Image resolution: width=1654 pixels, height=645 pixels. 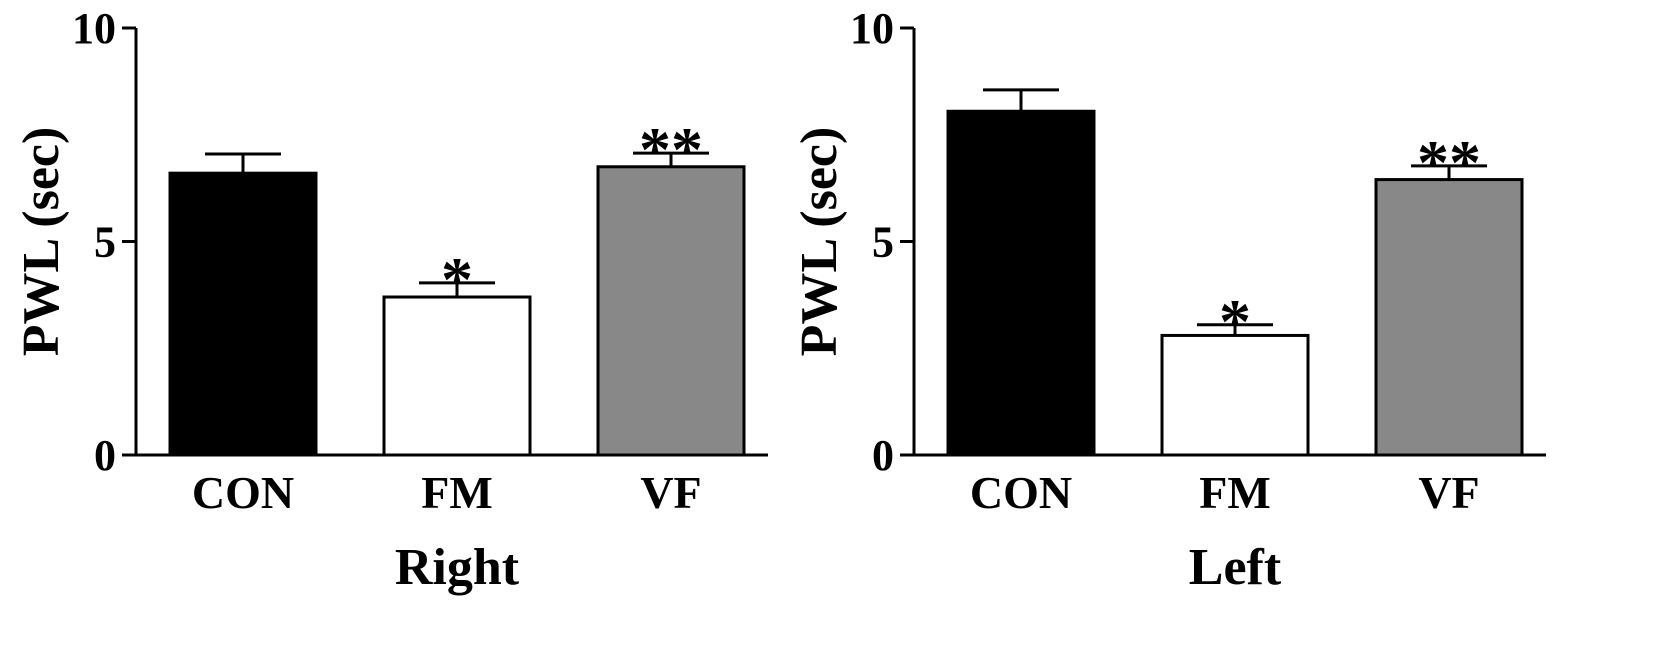 What do you see at coordinates (1235, 567) in the screenshot?
I see `x-axis-title: Left` at bounding box center [1235, 567].